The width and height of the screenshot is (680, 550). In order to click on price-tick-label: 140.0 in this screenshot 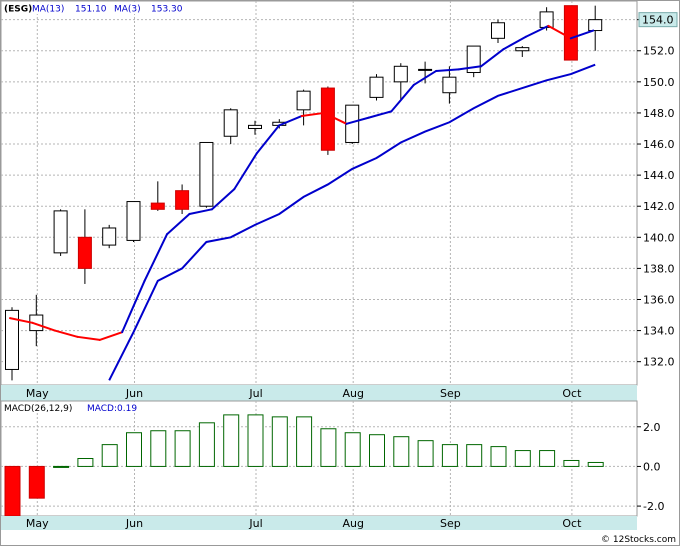, I will do `click(659, 237)`.